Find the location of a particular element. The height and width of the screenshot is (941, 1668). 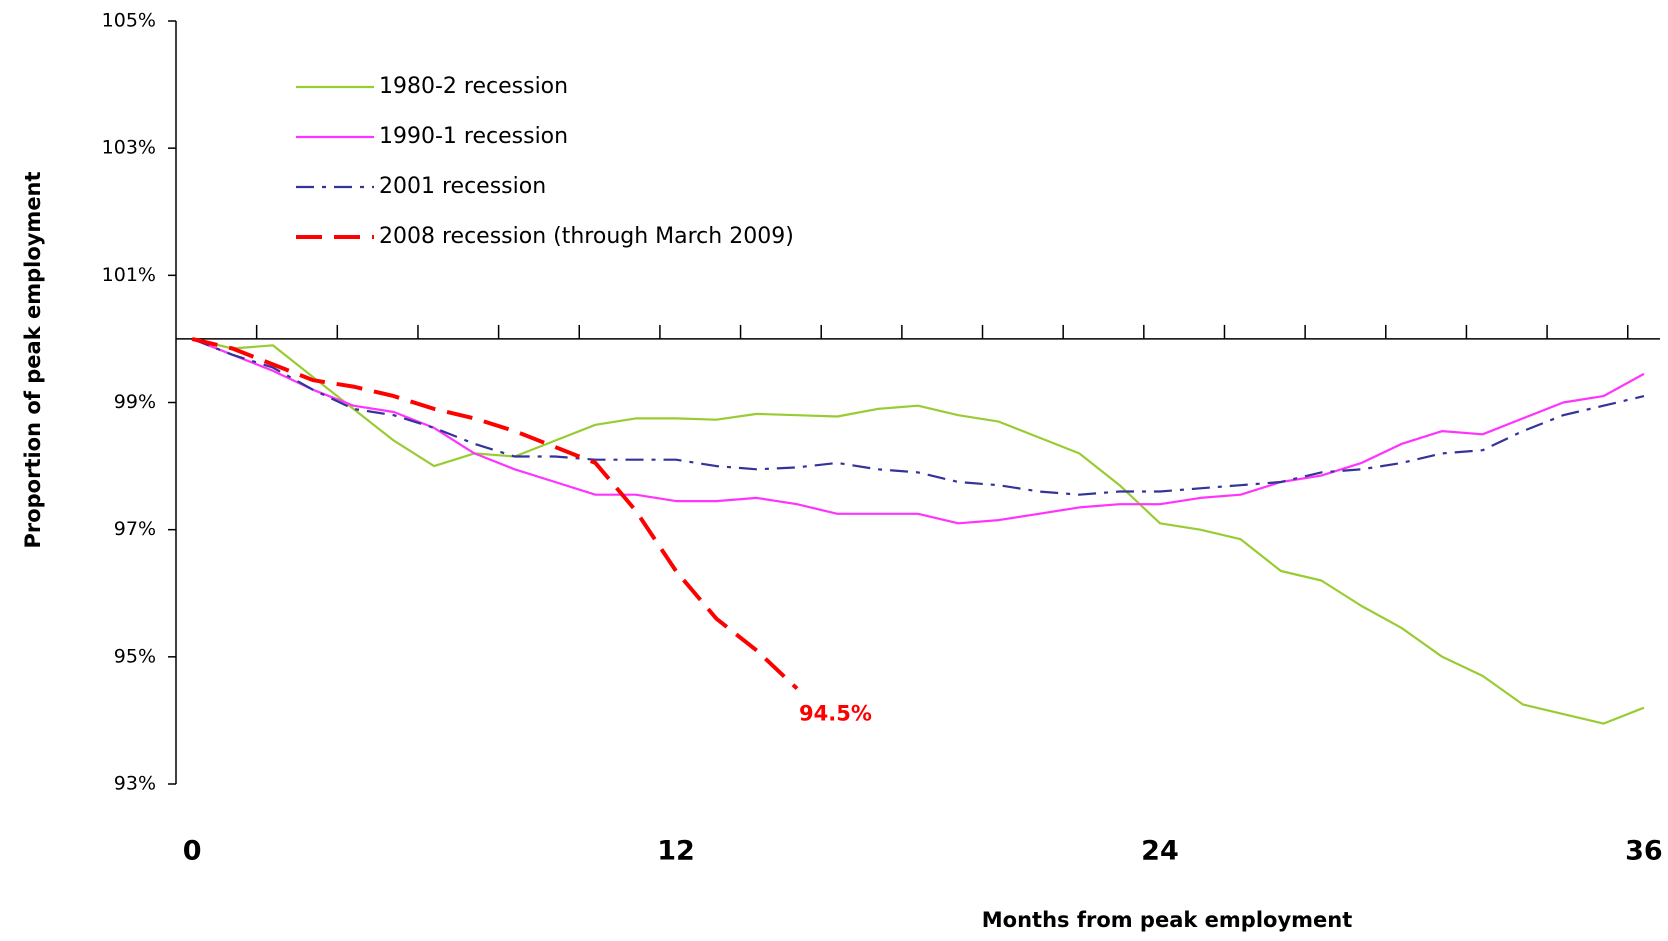

y-tick-label: 103% is located at coordinates (129, 148).